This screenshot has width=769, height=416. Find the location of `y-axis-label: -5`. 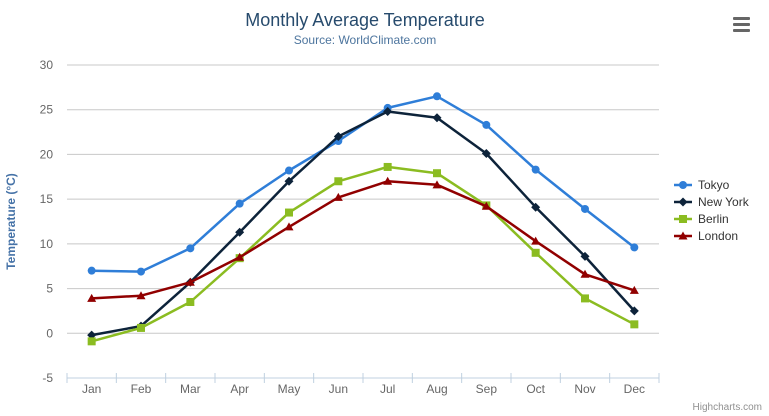

y-axis-label: -5 is located at coordinates (47, 378).